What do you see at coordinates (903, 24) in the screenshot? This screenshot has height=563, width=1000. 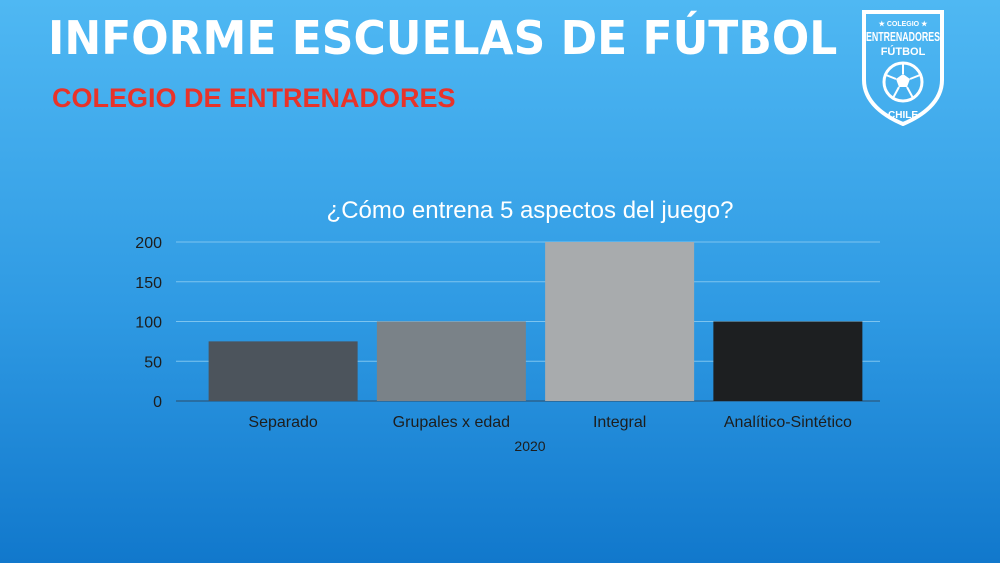 I see `svg-text: ★ COLEGIO ★` at bounding box center [903, 24].